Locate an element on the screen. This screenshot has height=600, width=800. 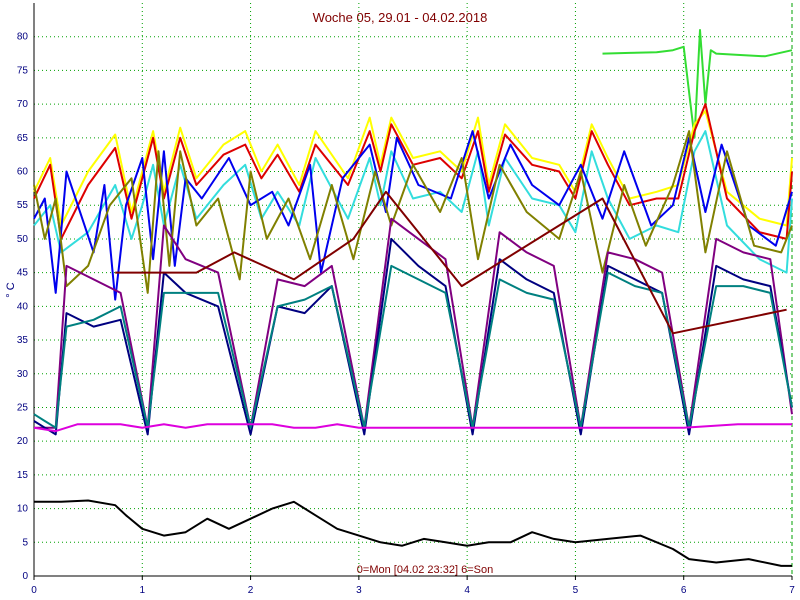
chart-title: Woche 05, 29.01 - 04.02.2018 is located at coordinates (400, 17).